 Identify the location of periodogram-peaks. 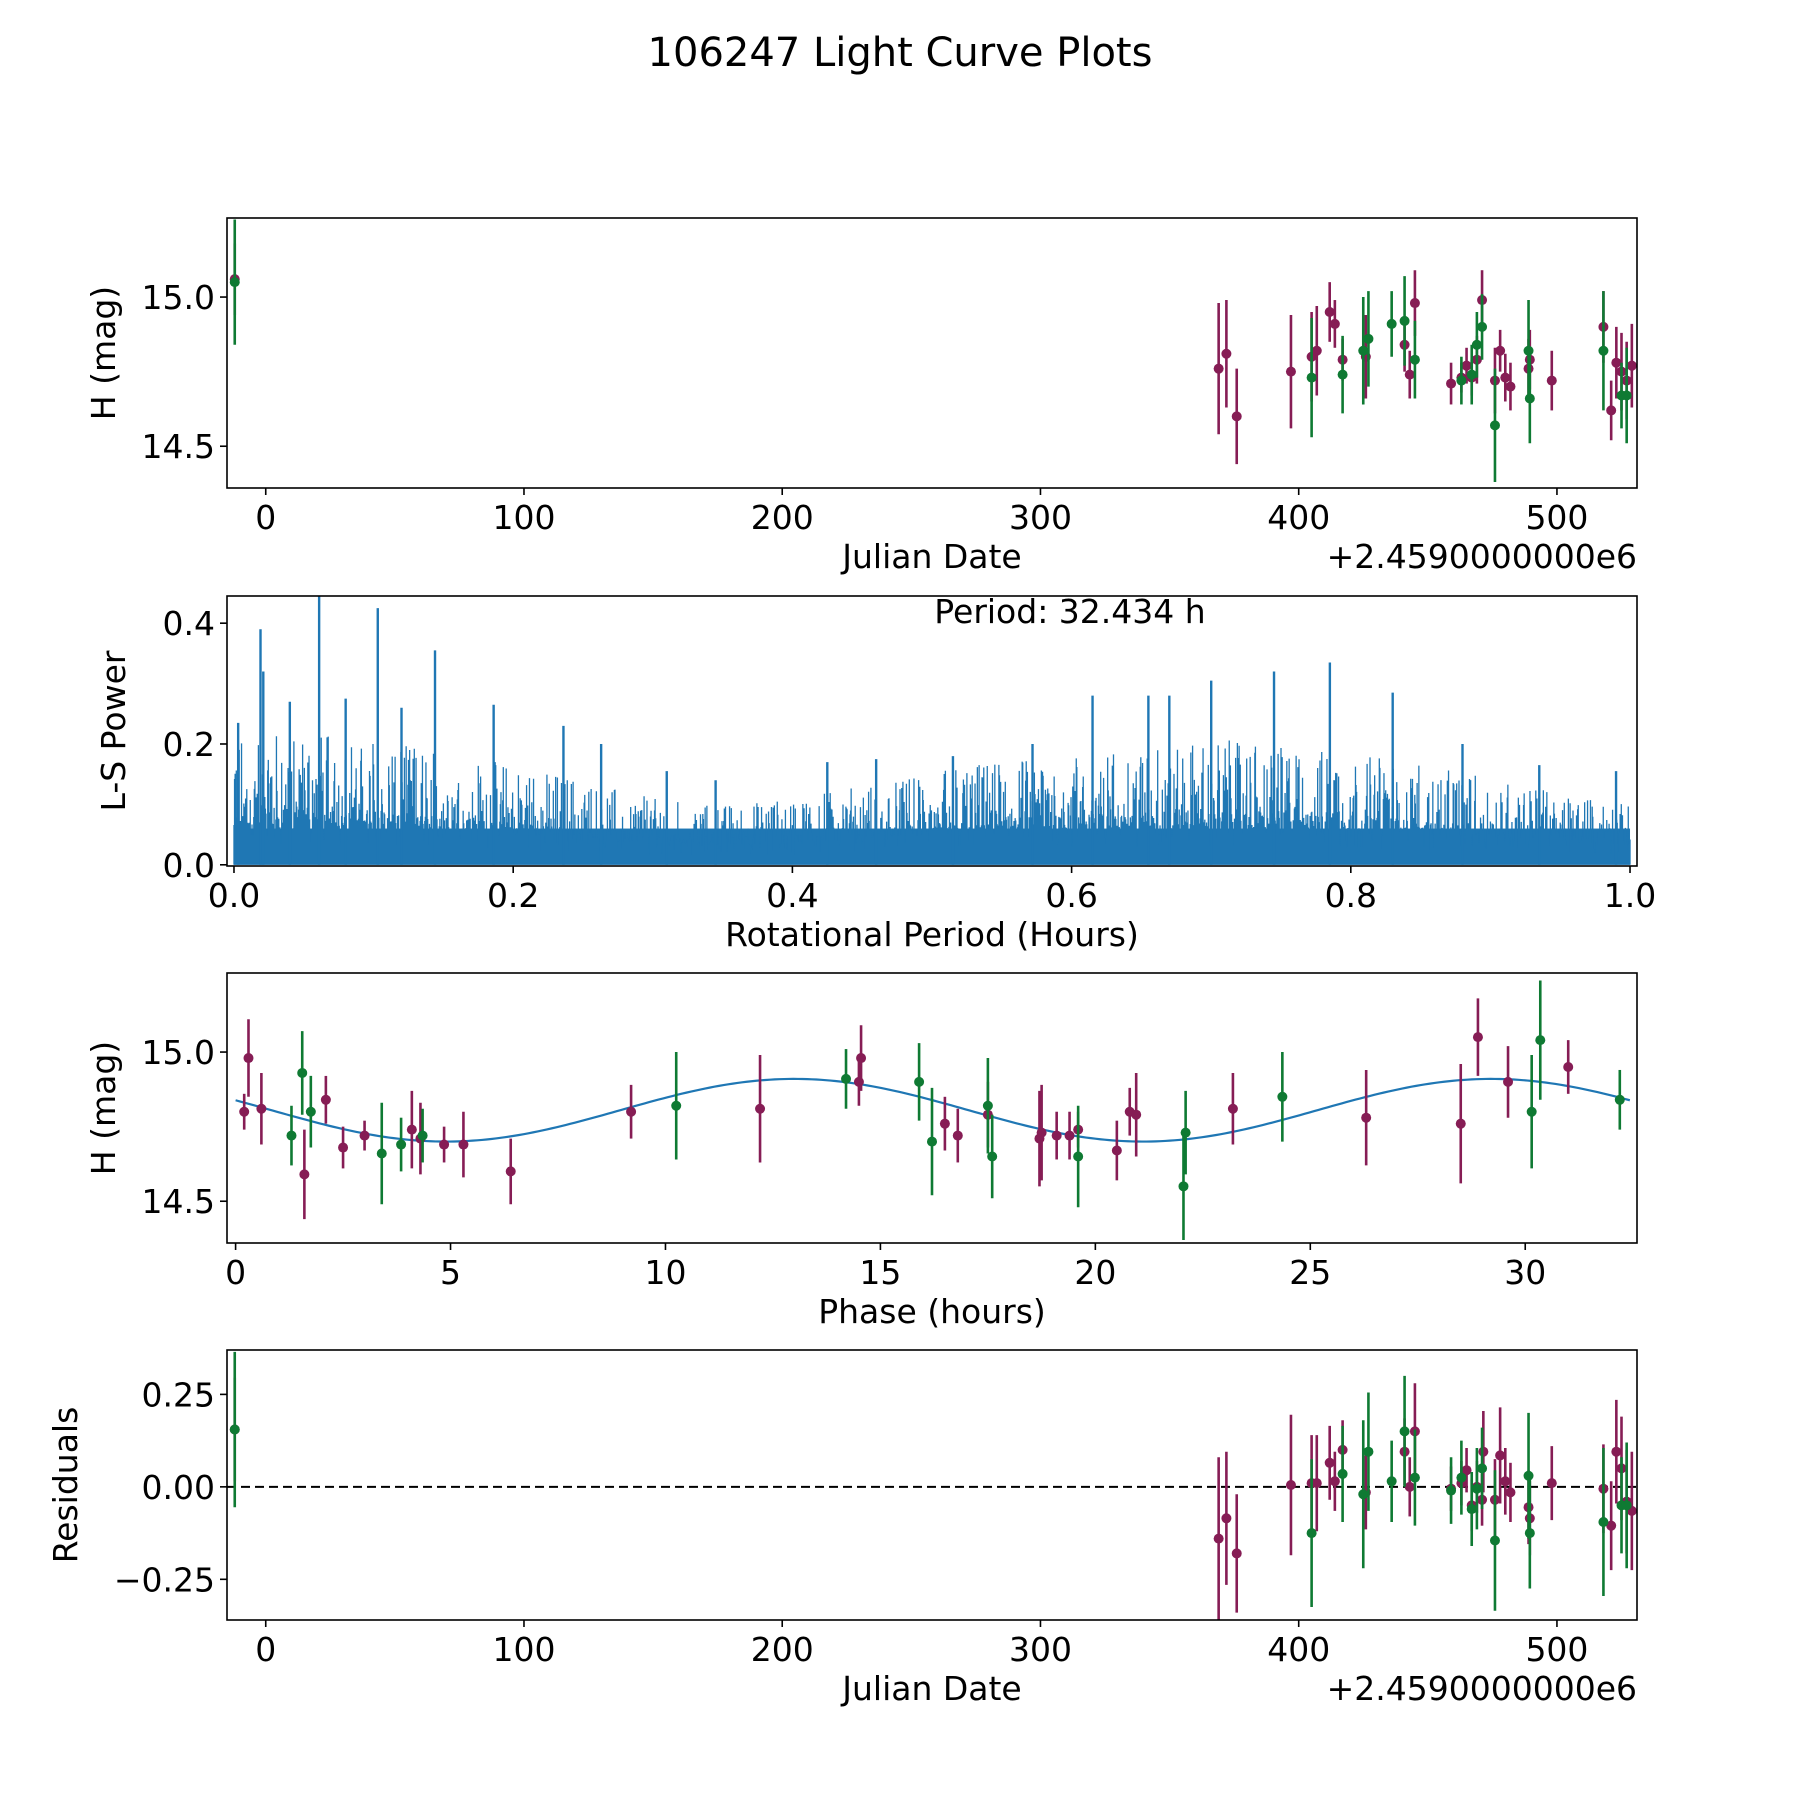
(927, 730).